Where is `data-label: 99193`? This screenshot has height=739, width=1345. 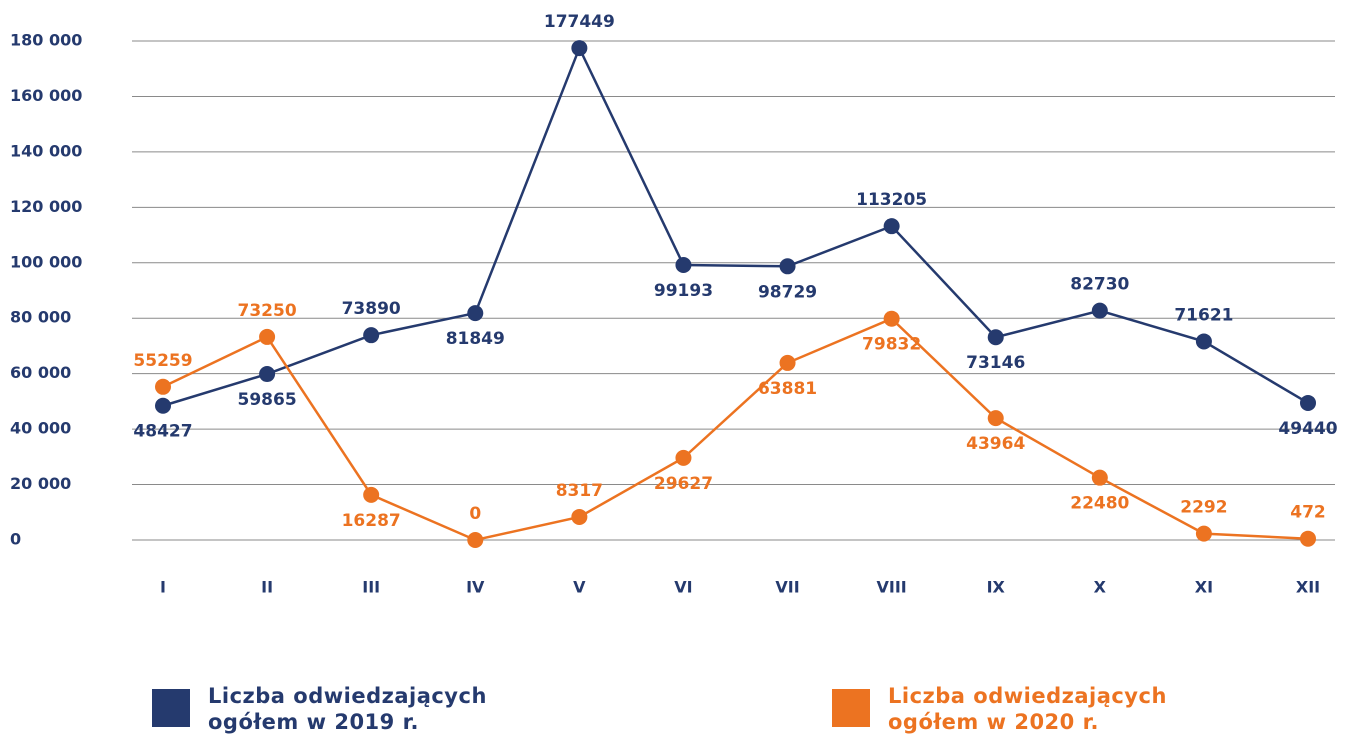 data-label: 99193 is located at coordinates (683, 291).